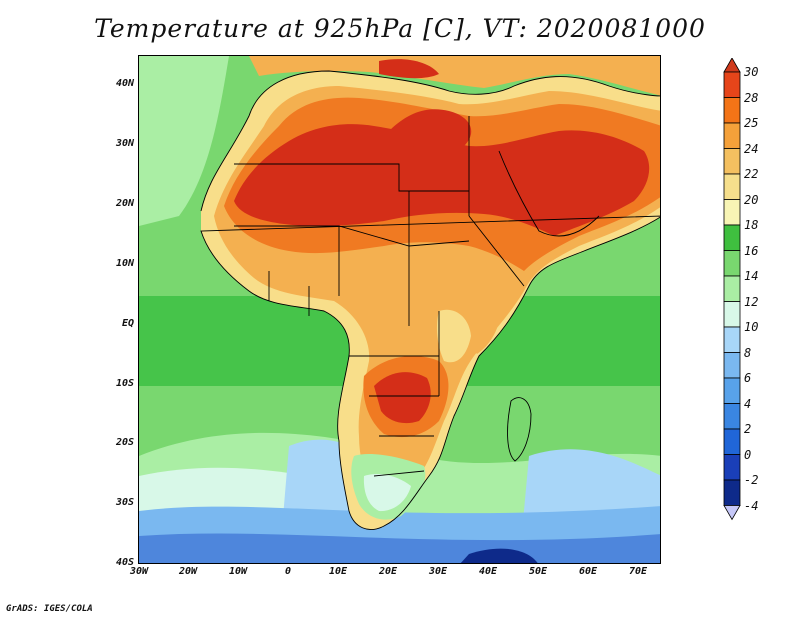  I want to click on lon-label-10e: 10E, so click(338, 571).